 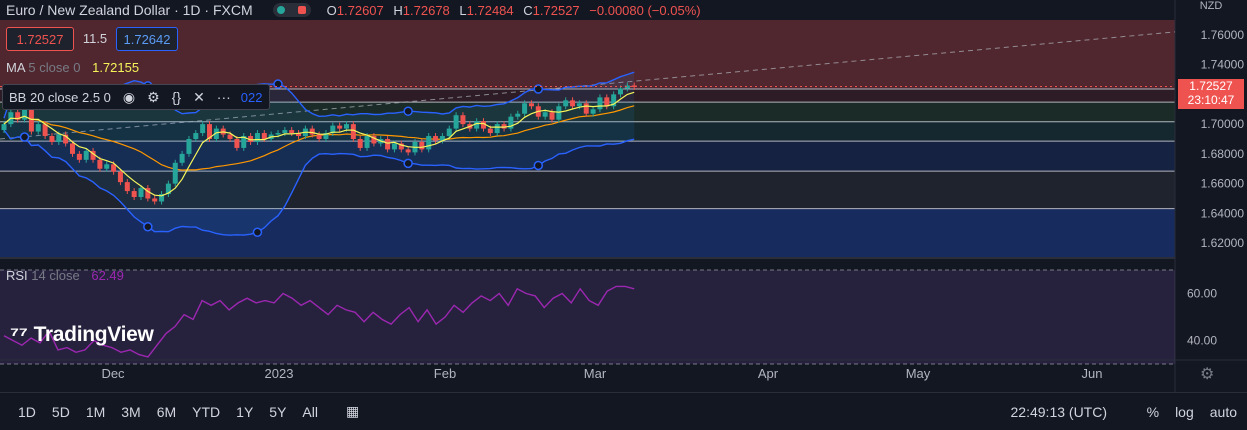 I want to click on time-axis-label: Dec, so click(x=113, y=373).